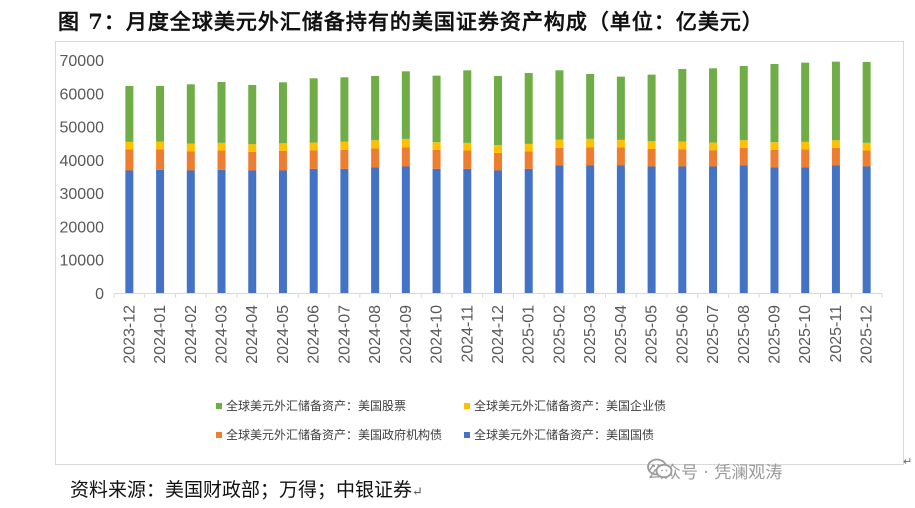 This screenshot has width=915, height=508. Describe the element at coordinates (836, 334) in the screenshot. I see `x-tick-label: 2025-11` at that location.